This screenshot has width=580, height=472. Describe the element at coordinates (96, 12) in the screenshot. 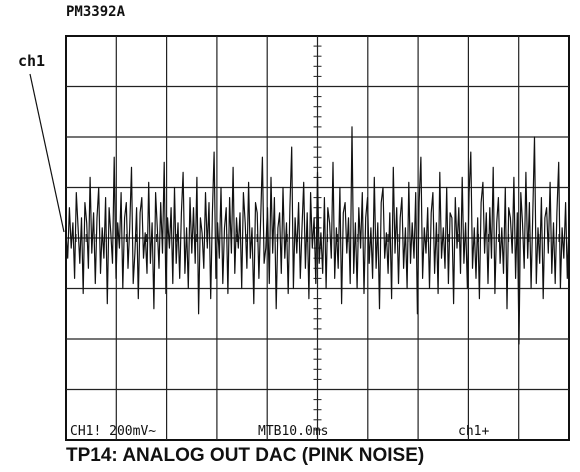

I see `instrument-model: PM3392A` at that location.